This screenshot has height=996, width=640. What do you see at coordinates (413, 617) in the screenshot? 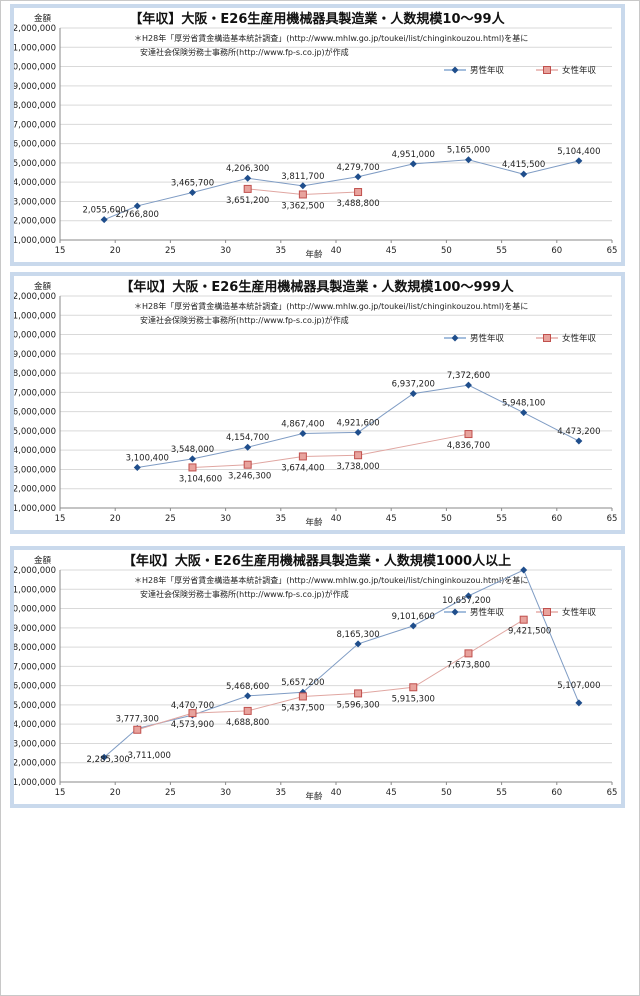
I see `data-label: 9,101,600` at bounding box center [413, 617].